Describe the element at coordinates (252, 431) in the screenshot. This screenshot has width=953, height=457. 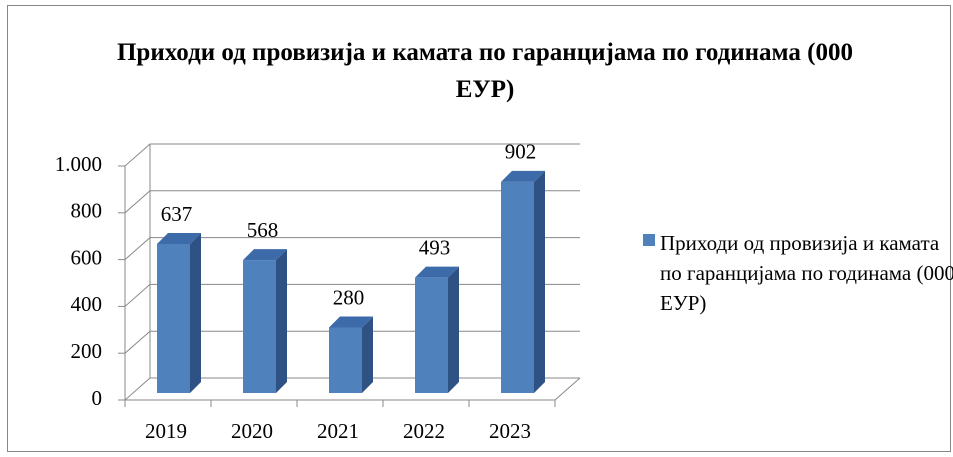
I see `x-tick-label: 2020` at that location.